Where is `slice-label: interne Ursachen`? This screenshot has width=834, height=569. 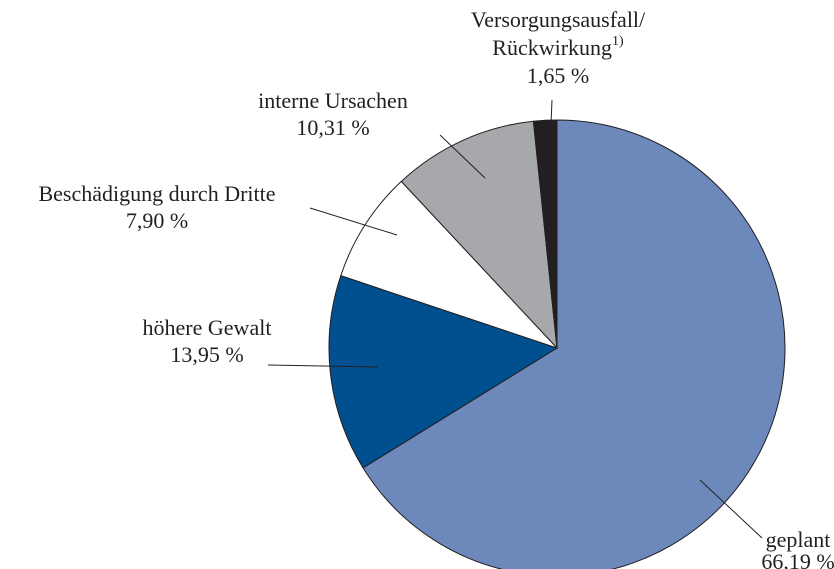
slice-label: interne Ursachen is located at coordinates (333, 100).